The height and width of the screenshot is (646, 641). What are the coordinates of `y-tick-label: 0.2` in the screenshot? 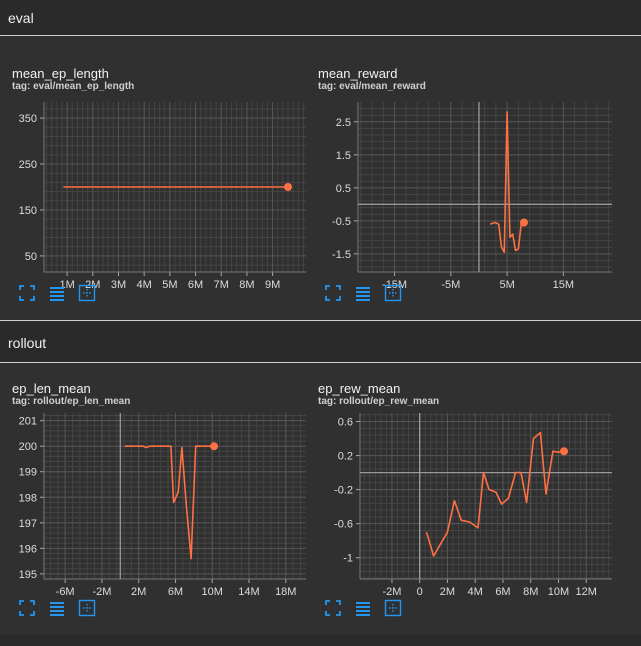 It's located at (345, 457).